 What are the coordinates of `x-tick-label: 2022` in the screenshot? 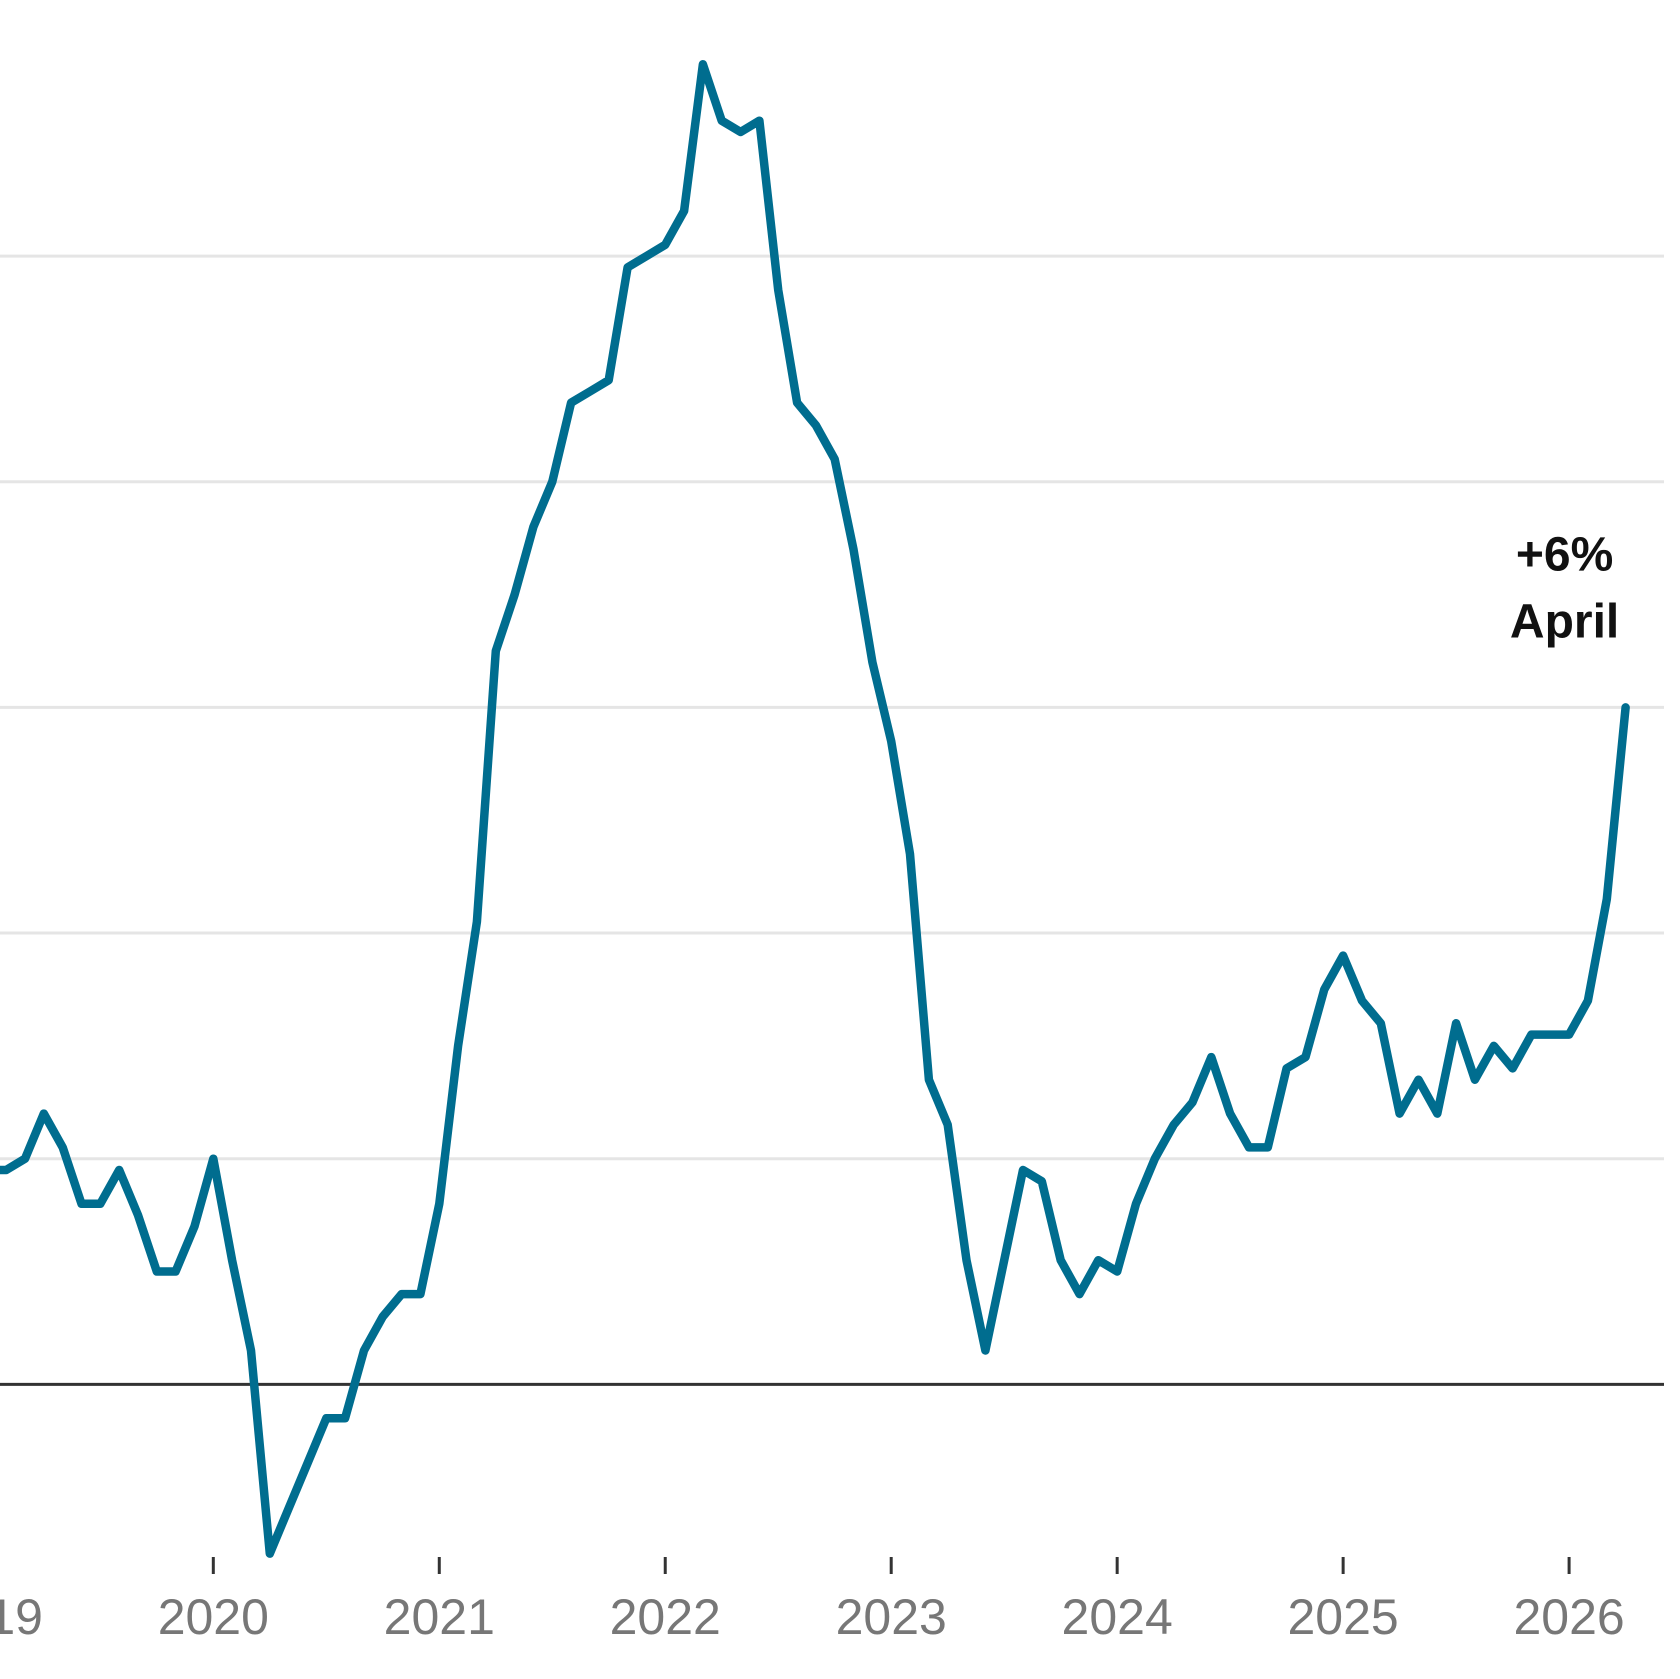 It's located at (665, 1617).